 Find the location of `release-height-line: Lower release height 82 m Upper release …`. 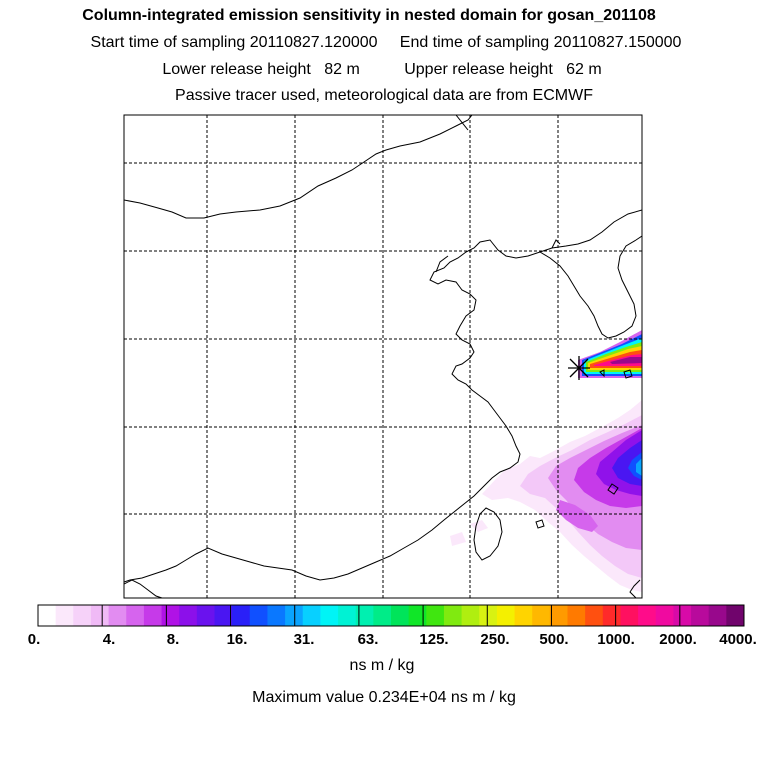

release-height-line: Lower release height 82 m Upper release … is located at coordinates (382, 69).